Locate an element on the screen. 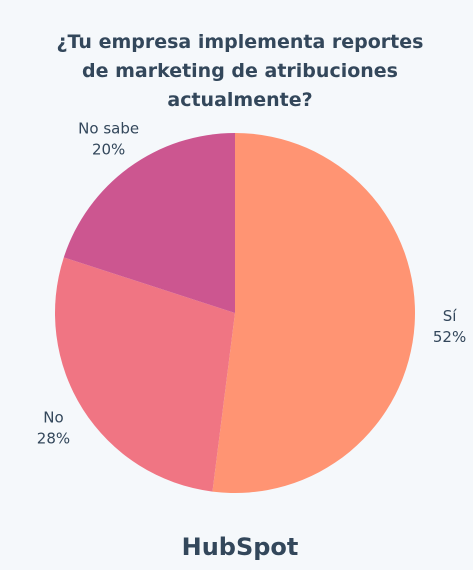 The image size is (473, 570). logo: HubSpot is located at coordinates (240, 547).